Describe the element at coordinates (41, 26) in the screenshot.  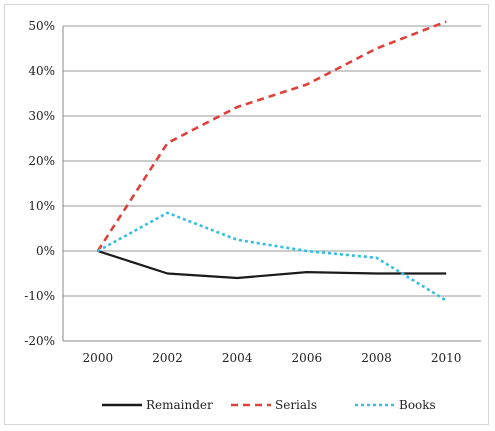
I see `y-tick-label: 50%` at that location.